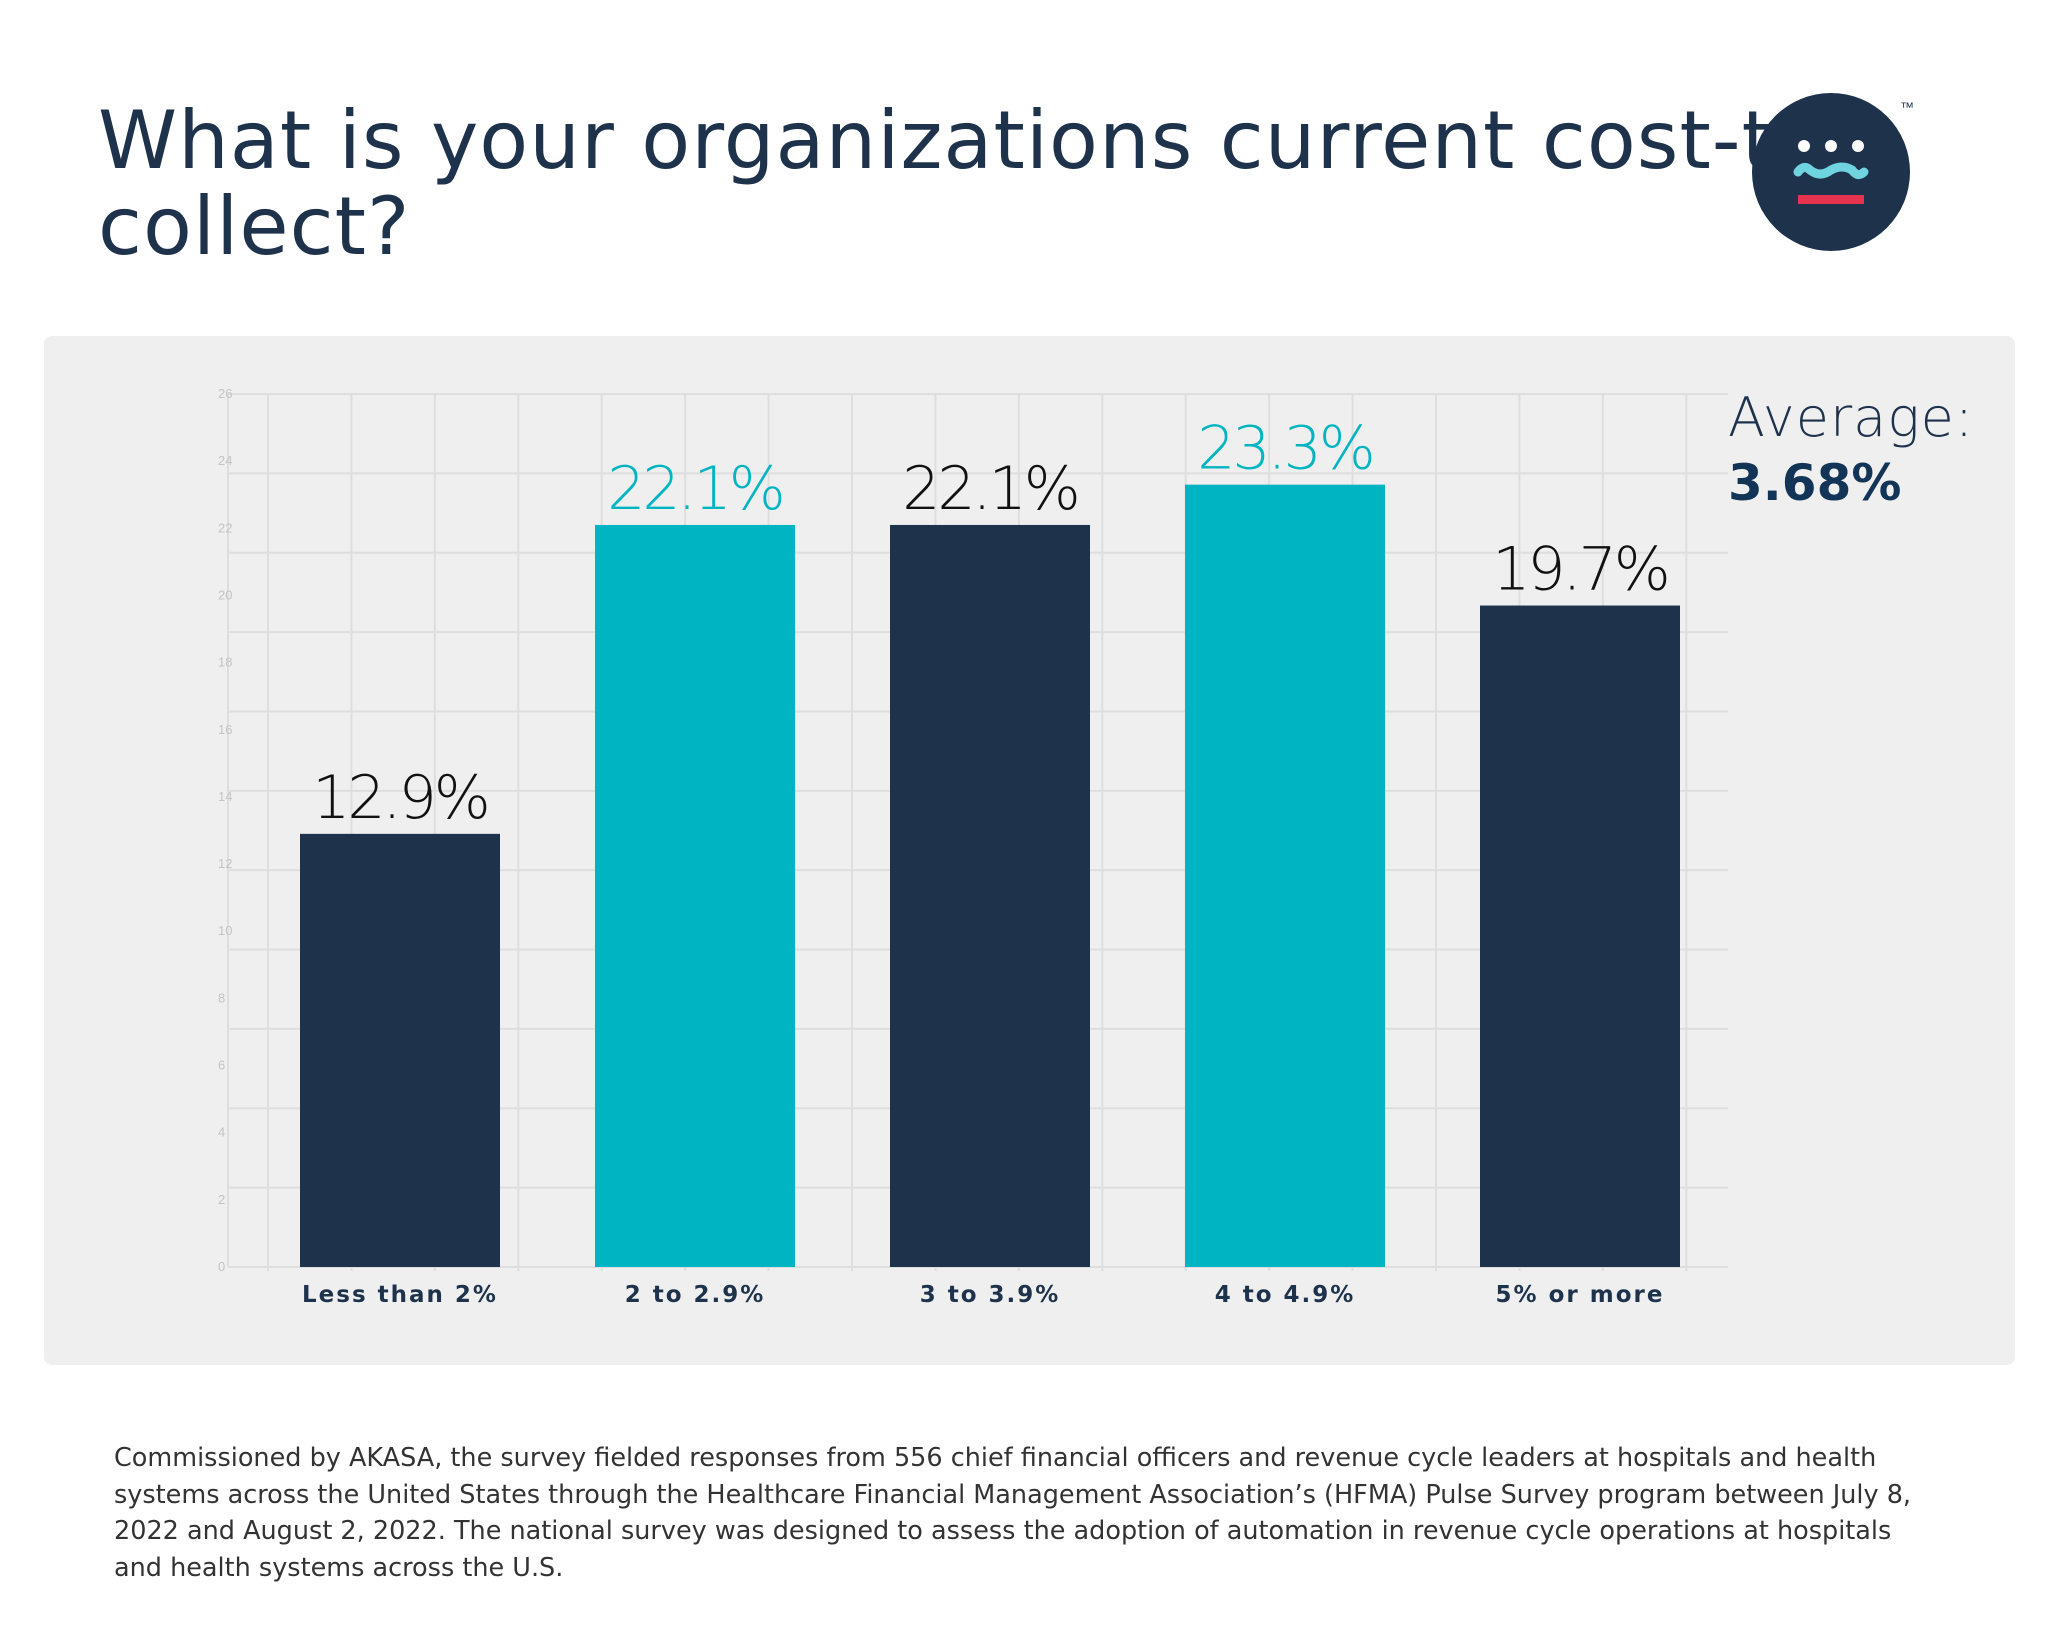  What do you see at coordinates (225, 662) in the screenshot?
I see `y-tick-label: 18` at bounding box center [225, 662].